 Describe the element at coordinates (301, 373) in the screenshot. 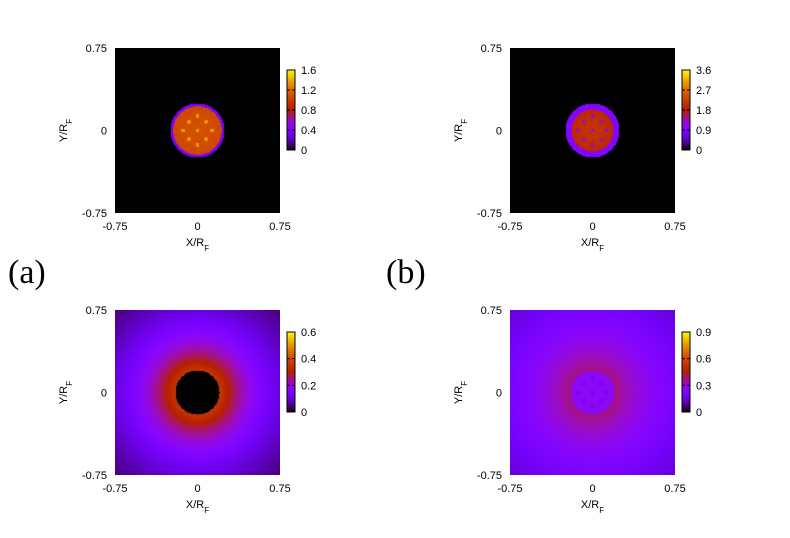

I see `colorbar-tick-labels: 0.6 0.4 0.2 0` at that location.